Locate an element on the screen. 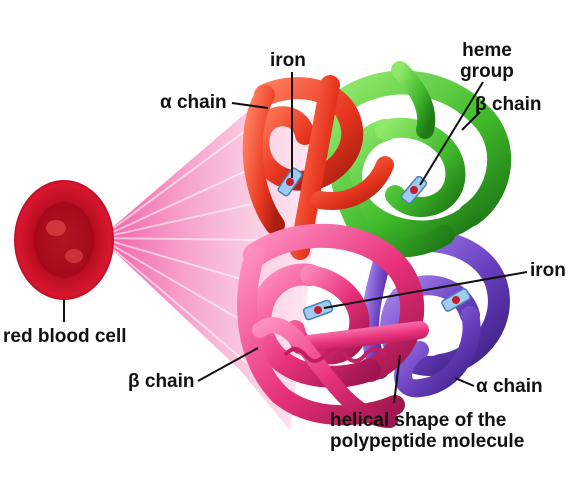 The height and width of the screenshot is (491, 588). iron-label-top: iron is located at coordinates (288, 60).